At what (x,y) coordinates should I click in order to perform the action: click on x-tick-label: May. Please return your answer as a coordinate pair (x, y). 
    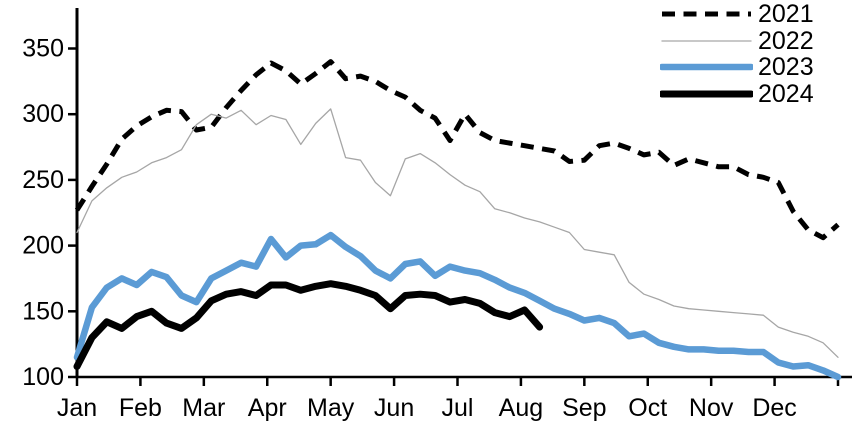
    Looking at the image, I should click on (331, 408).